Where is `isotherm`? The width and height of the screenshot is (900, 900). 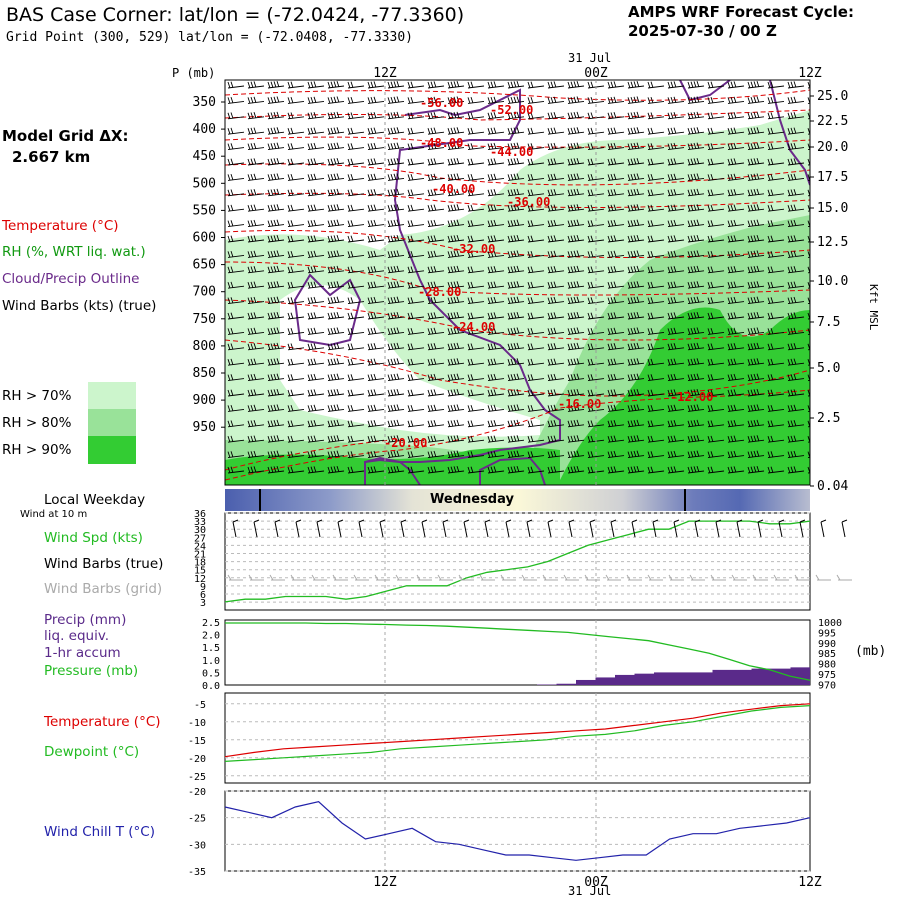 isotherm is located at coordinates (517, 435).